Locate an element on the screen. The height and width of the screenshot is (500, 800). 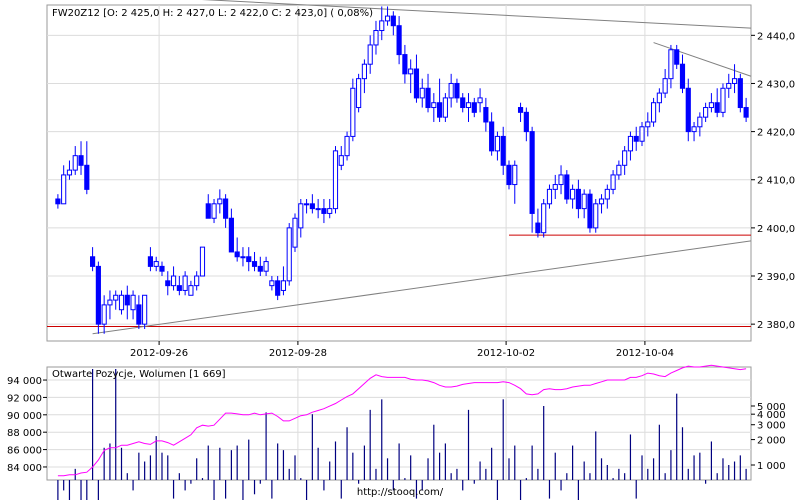
price-tick-label: 2 400,0 is located at coordinates (776, 229).